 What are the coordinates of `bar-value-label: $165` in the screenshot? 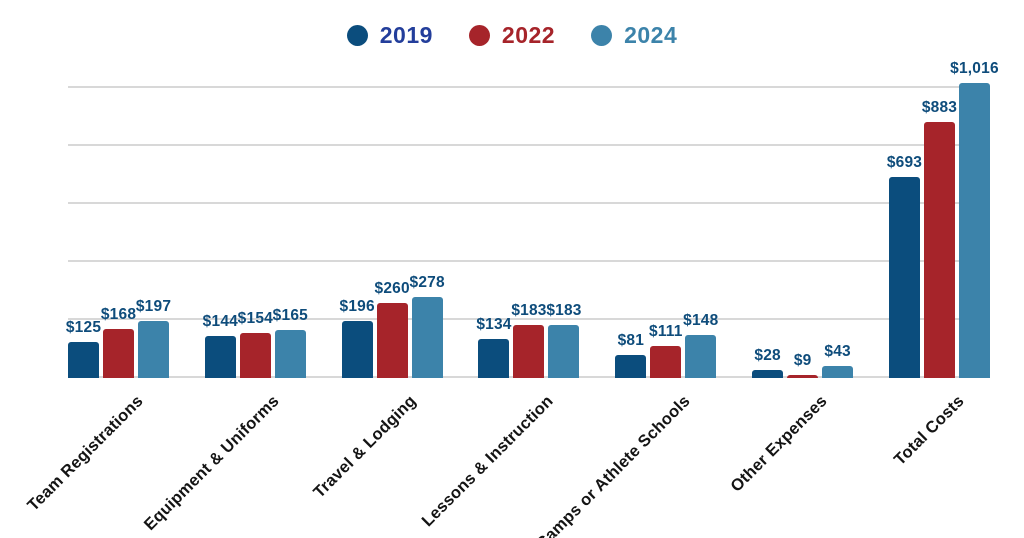 It's located at (290, 315).